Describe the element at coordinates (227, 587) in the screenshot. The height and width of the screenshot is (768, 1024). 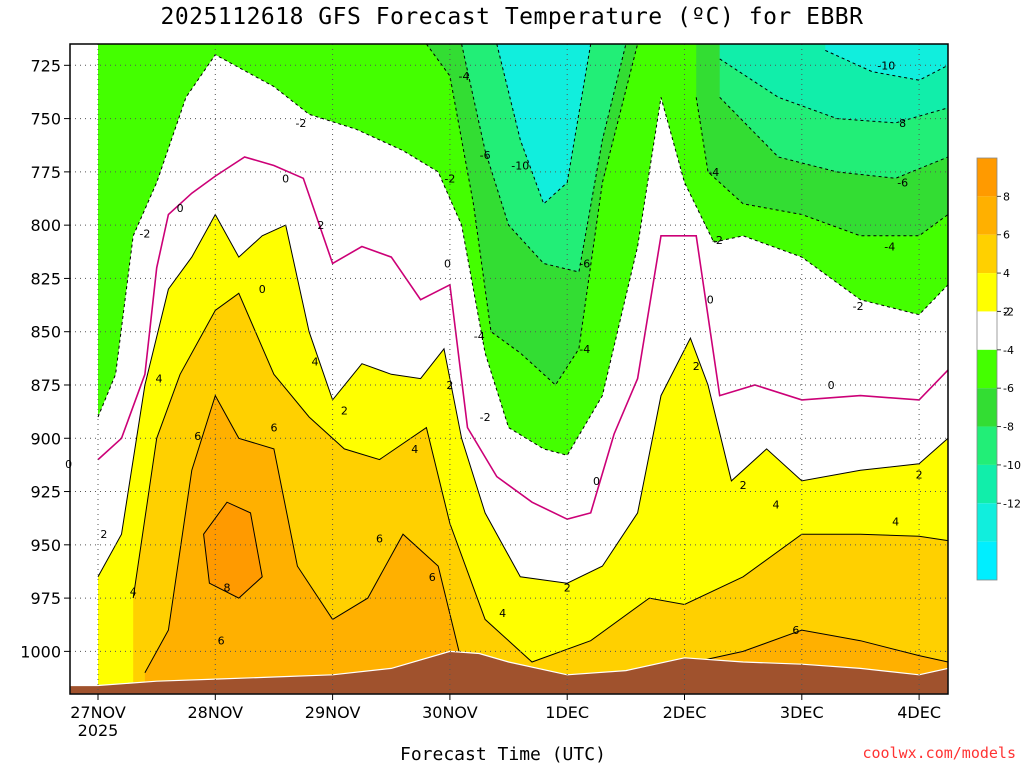
I see `contour-label-46: 8` at that location.